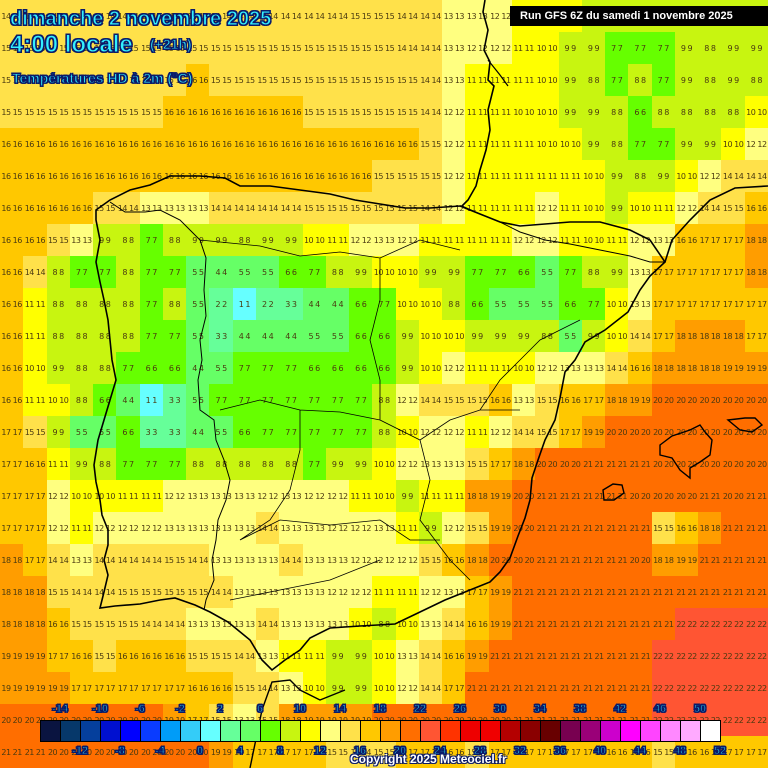  What do you see at coordinates (440, 751) in the screenshot?
I see `legend-bottom-label: 24` at bounding box center [440, 751].